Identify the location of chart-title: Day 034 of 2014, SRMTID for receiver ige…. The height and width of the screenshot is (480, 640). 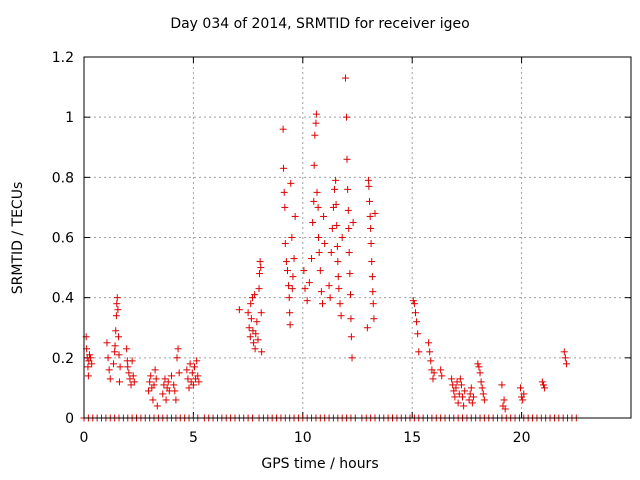
(320, 24).